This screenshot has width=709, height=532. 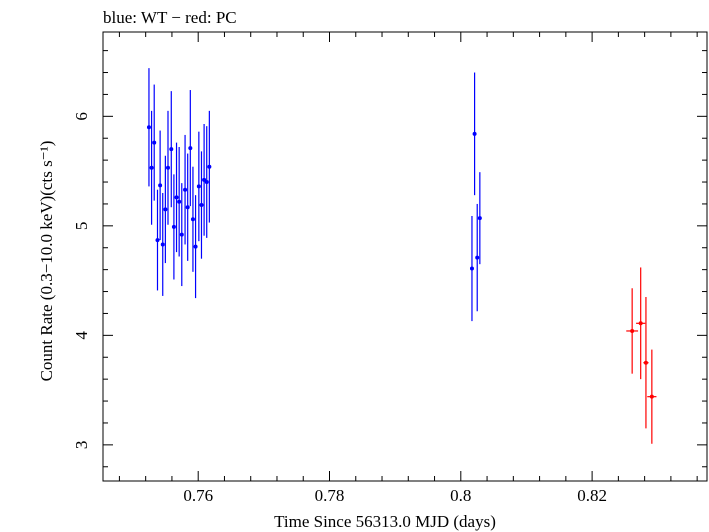 I want to click on x-axis-tick-labels: 0.76 0.78 0.8 0.82, so click(x=395, y=495).